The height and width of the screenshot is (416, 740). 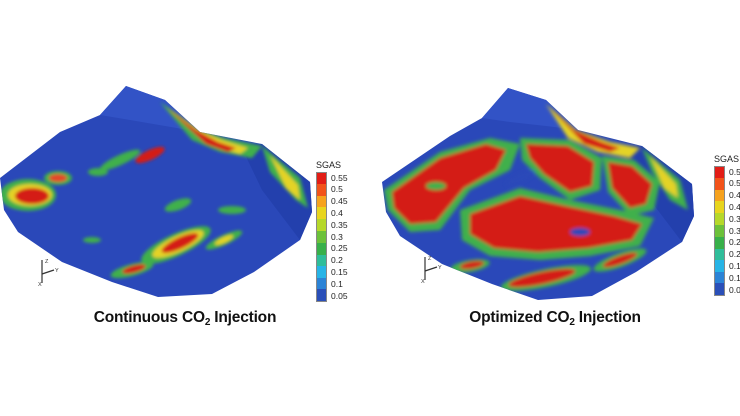 I want to click on colorbar-scale: 0.550.50.450.40.350.30.250.20.150.10.05, so click(x=727, y=231).